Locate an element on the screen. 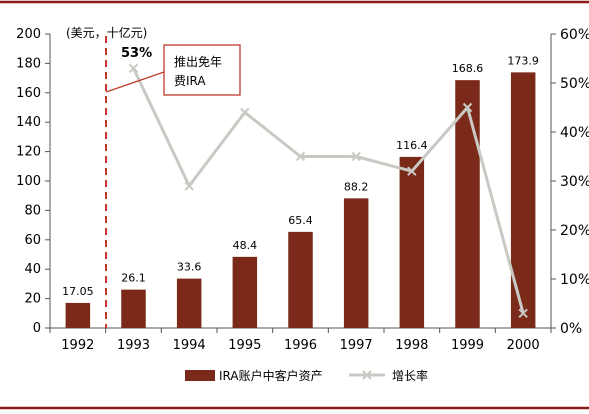 Image resolution: width=589 pixels, height=414 pixels. callout-leader is located at coordinates (135, 82).